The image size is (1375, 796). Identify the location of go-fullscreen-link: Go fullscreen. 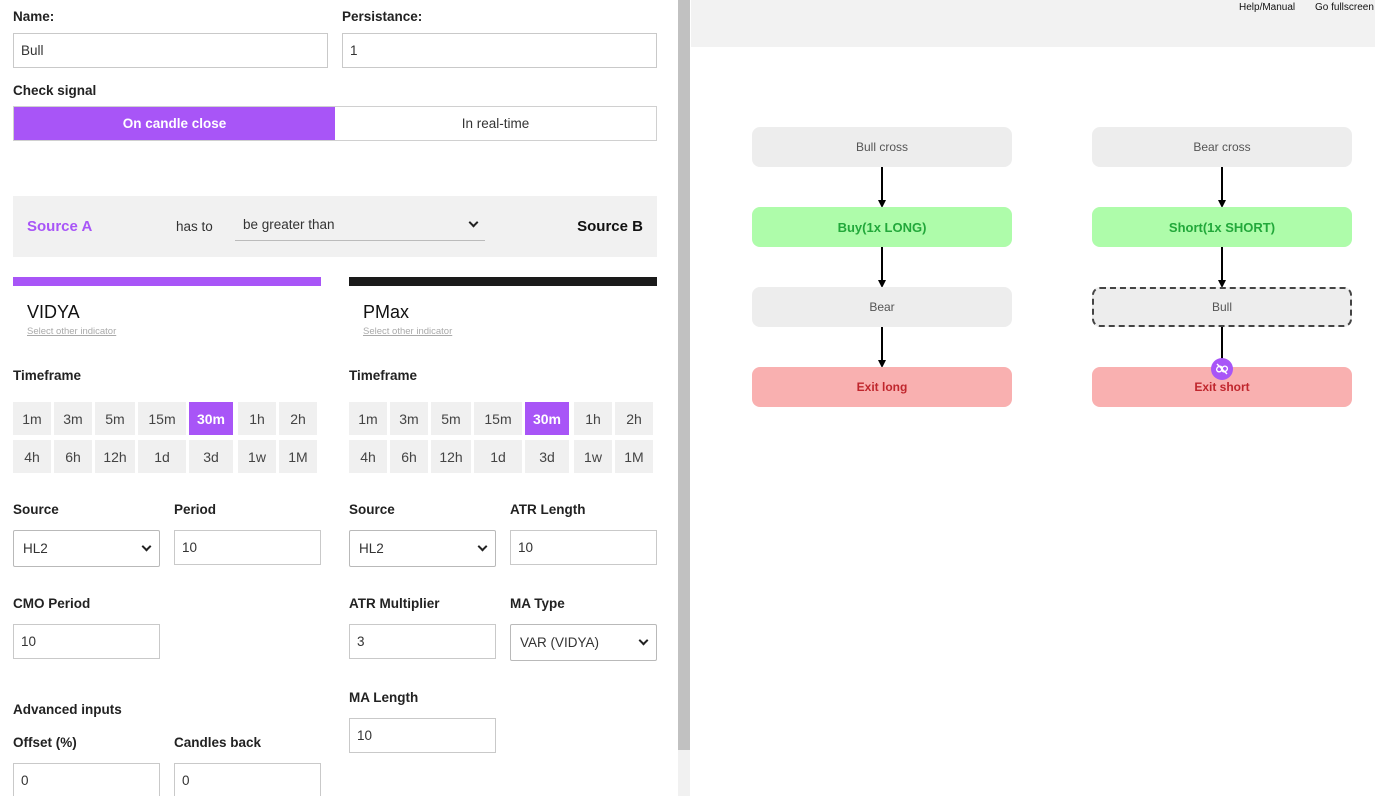
(1344, 7).